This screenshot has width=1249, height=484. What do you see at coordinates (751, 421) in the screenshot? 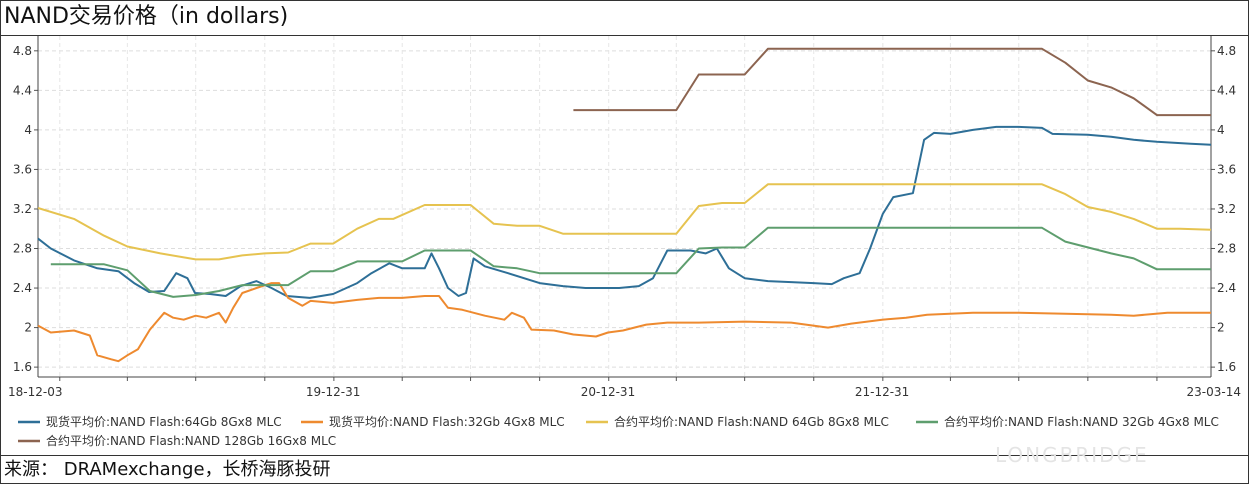
I see `legend-label-3: 合约平均价:NAND Flash:NAND 64Gb 8Gx8 MLC` at bounding box center [751, 421].